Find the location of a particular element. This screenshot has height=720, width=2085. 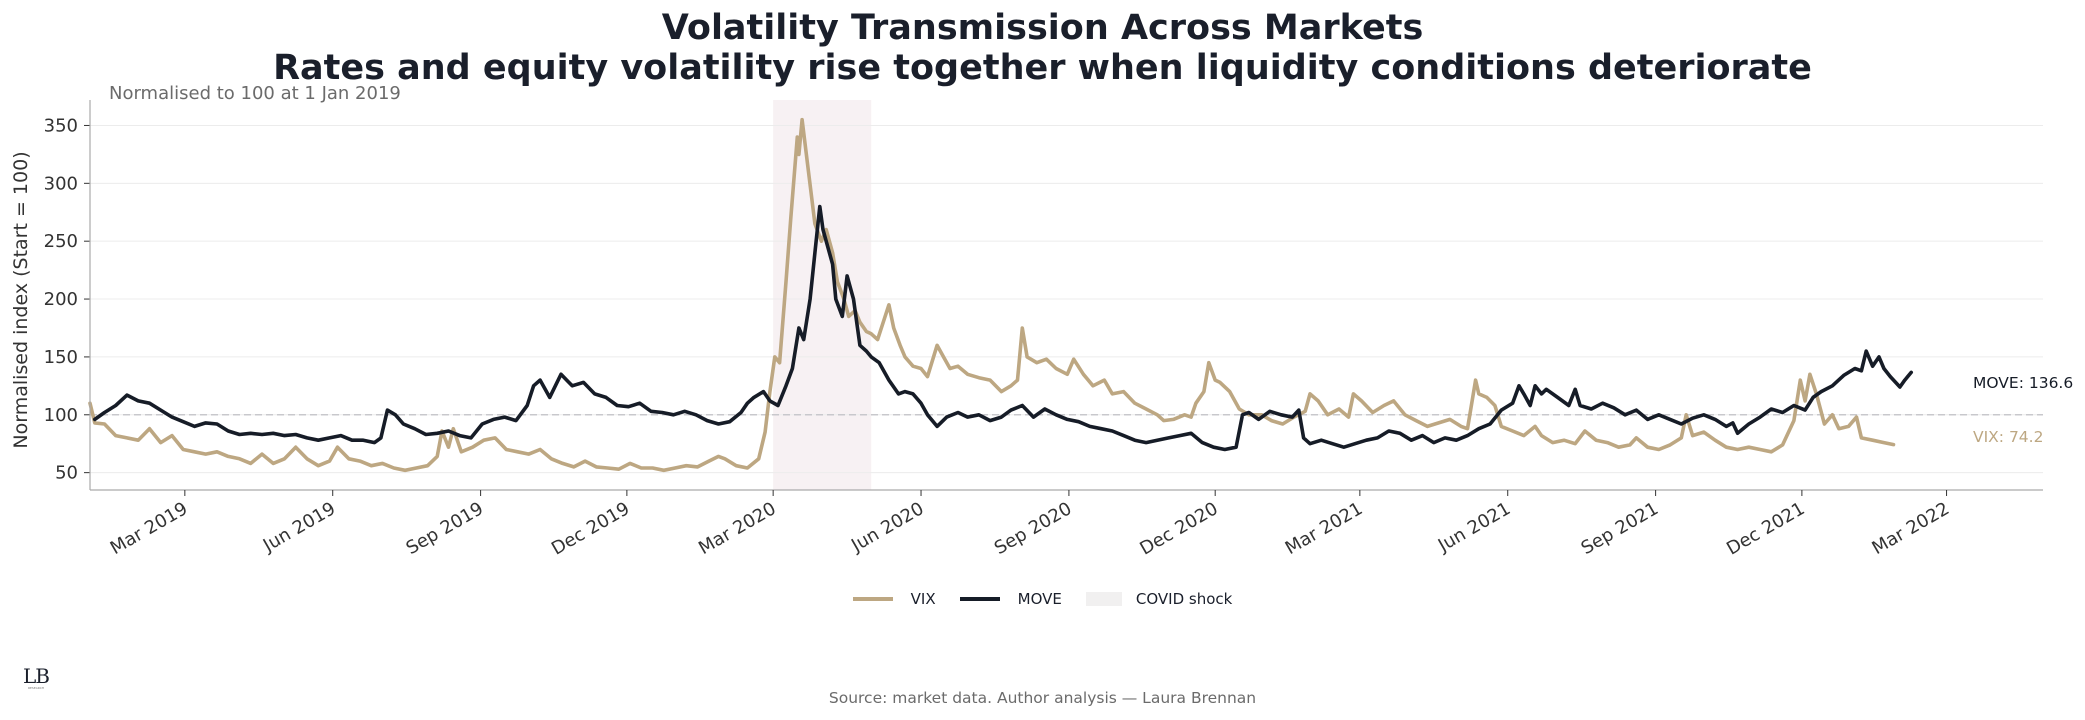

legend-swatch-covid-shock is located at coordinates (1103, 599).